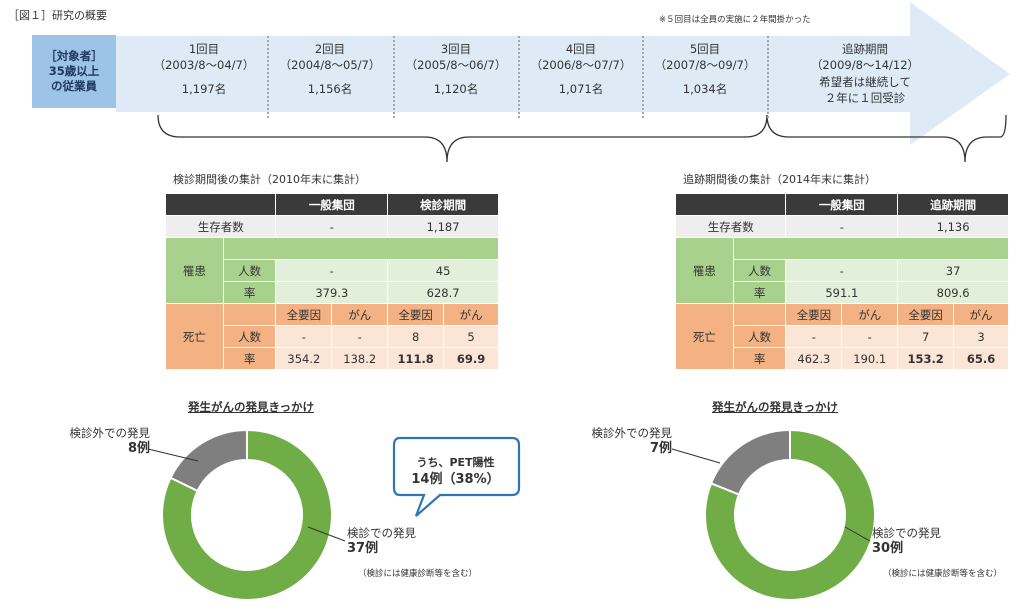 This screenshot has height=608, width=1035. I want to click on phase-5: 5回目 （2007/8～09/7） 1,034名, so click(705, 70).